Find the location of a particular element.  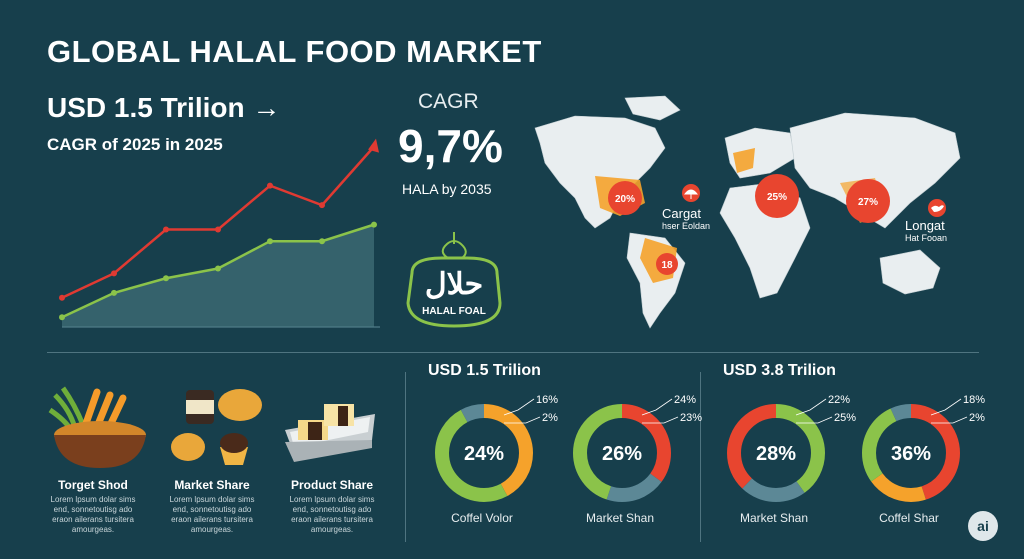

donut-3-callout-1: 25% is located at coordinates (845, 418).